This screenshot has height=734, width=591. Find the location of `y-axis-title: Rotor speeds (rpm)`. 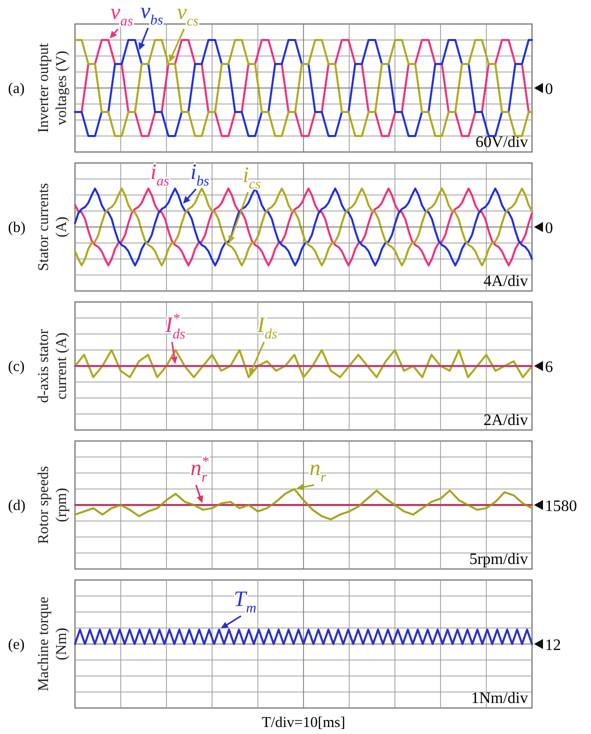

y-axis-title: Rotor speeds (rpm) is located at coordinates (53, 505).